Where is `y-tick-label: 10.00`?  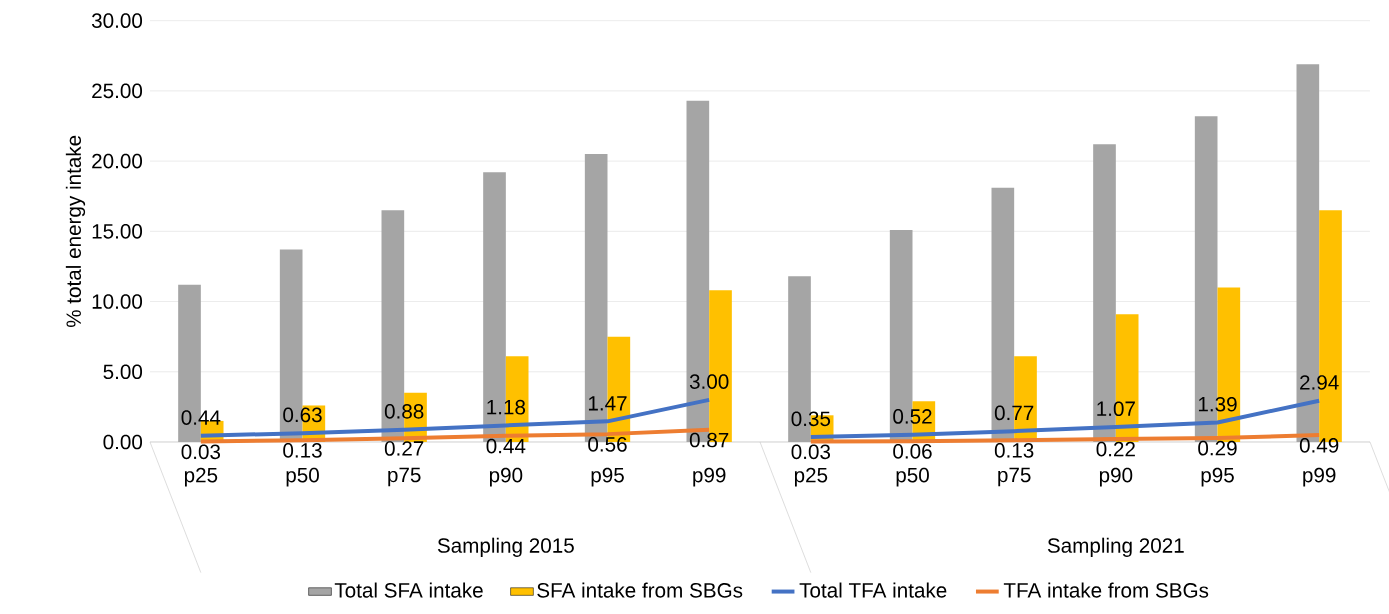
y-tick-label: 10.00 is located at coordinates (117, 301).